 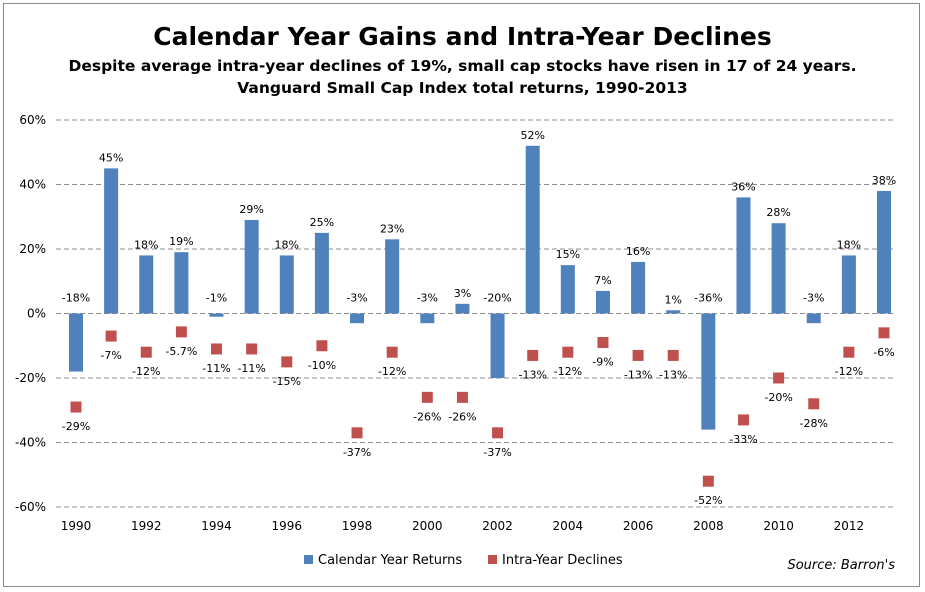 I want to click on returns-data-label: -20%, so click(x=497, y=298).